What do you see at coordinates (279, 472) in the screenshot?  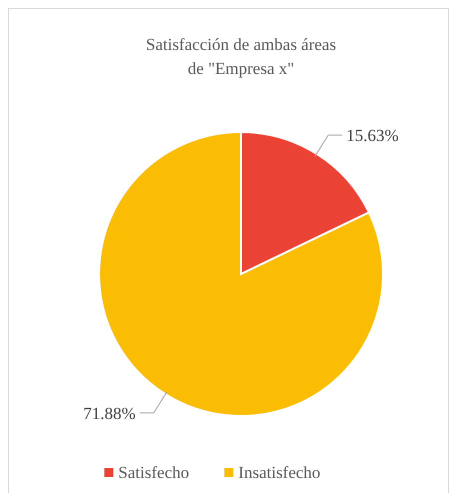 I see `legend-label: Insatisfecho` at bounding box center [279, 472].